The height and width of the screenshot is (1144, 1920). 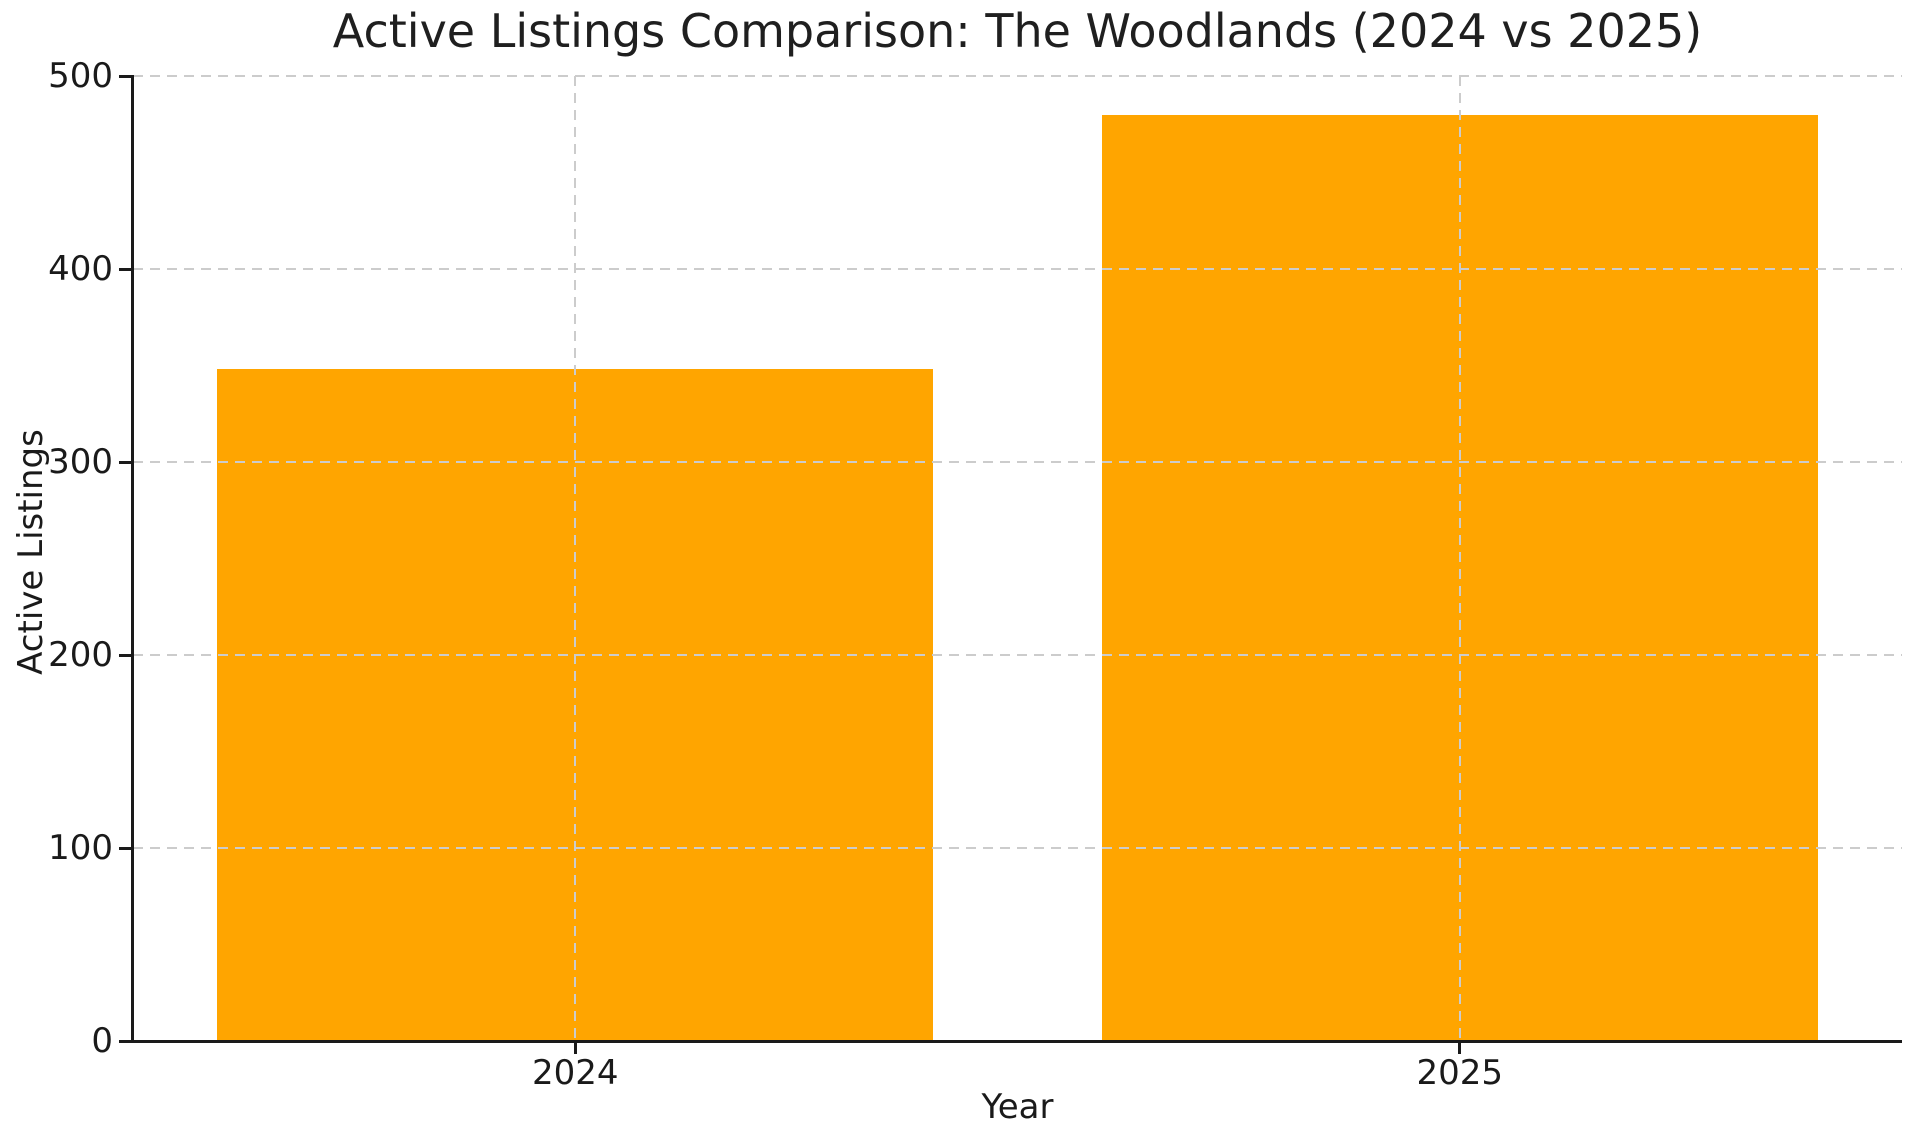 What do you see at coordinates (80, 655) in the screenshot?
I see `y-tick-label-200: 200` at bounding box center [80, 655].